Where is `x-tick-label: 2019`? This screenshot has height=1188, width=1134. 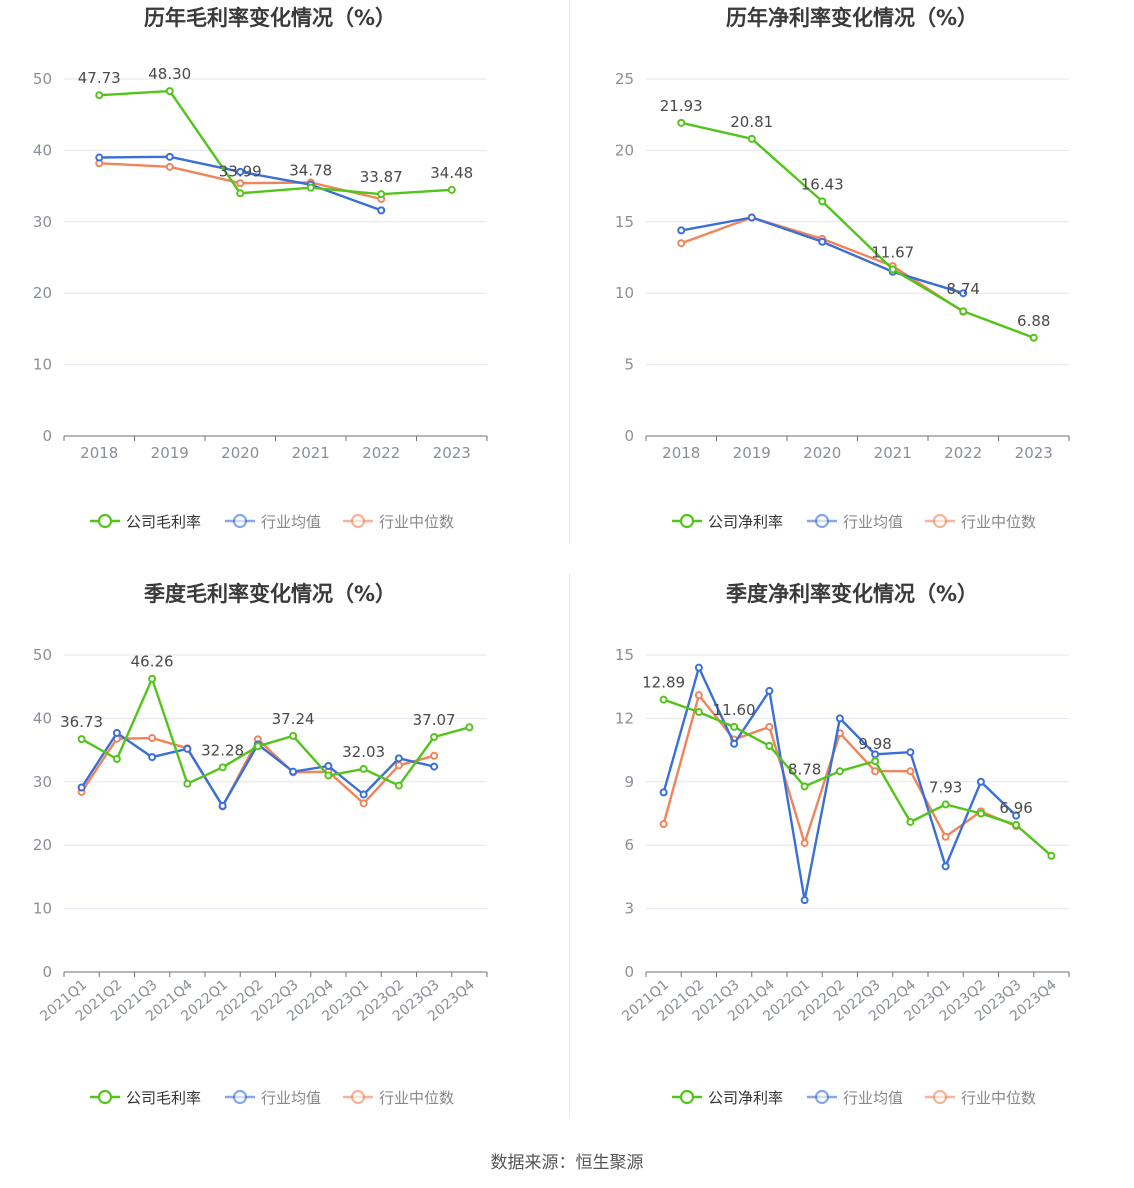
x-tick-label: 2019 is located at coordinates (752, 453).